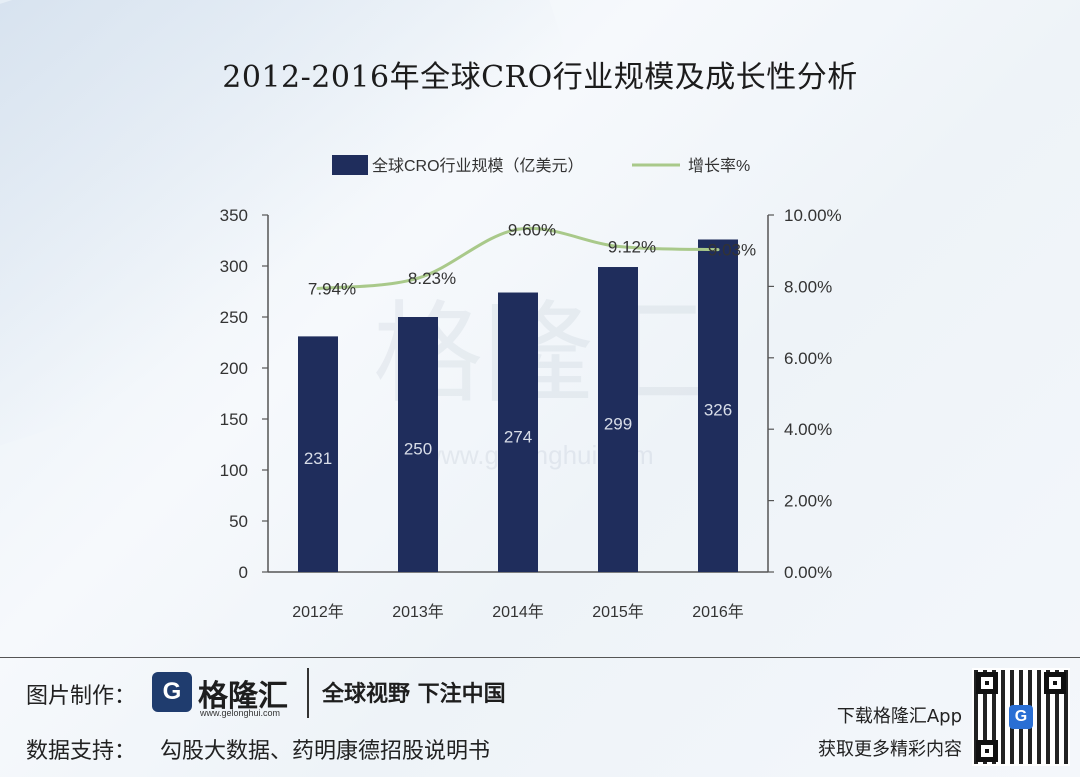 This screenshot has width=1080, height=777. I want to click on gelonghui-logo-icon: G, so click(172, 692).